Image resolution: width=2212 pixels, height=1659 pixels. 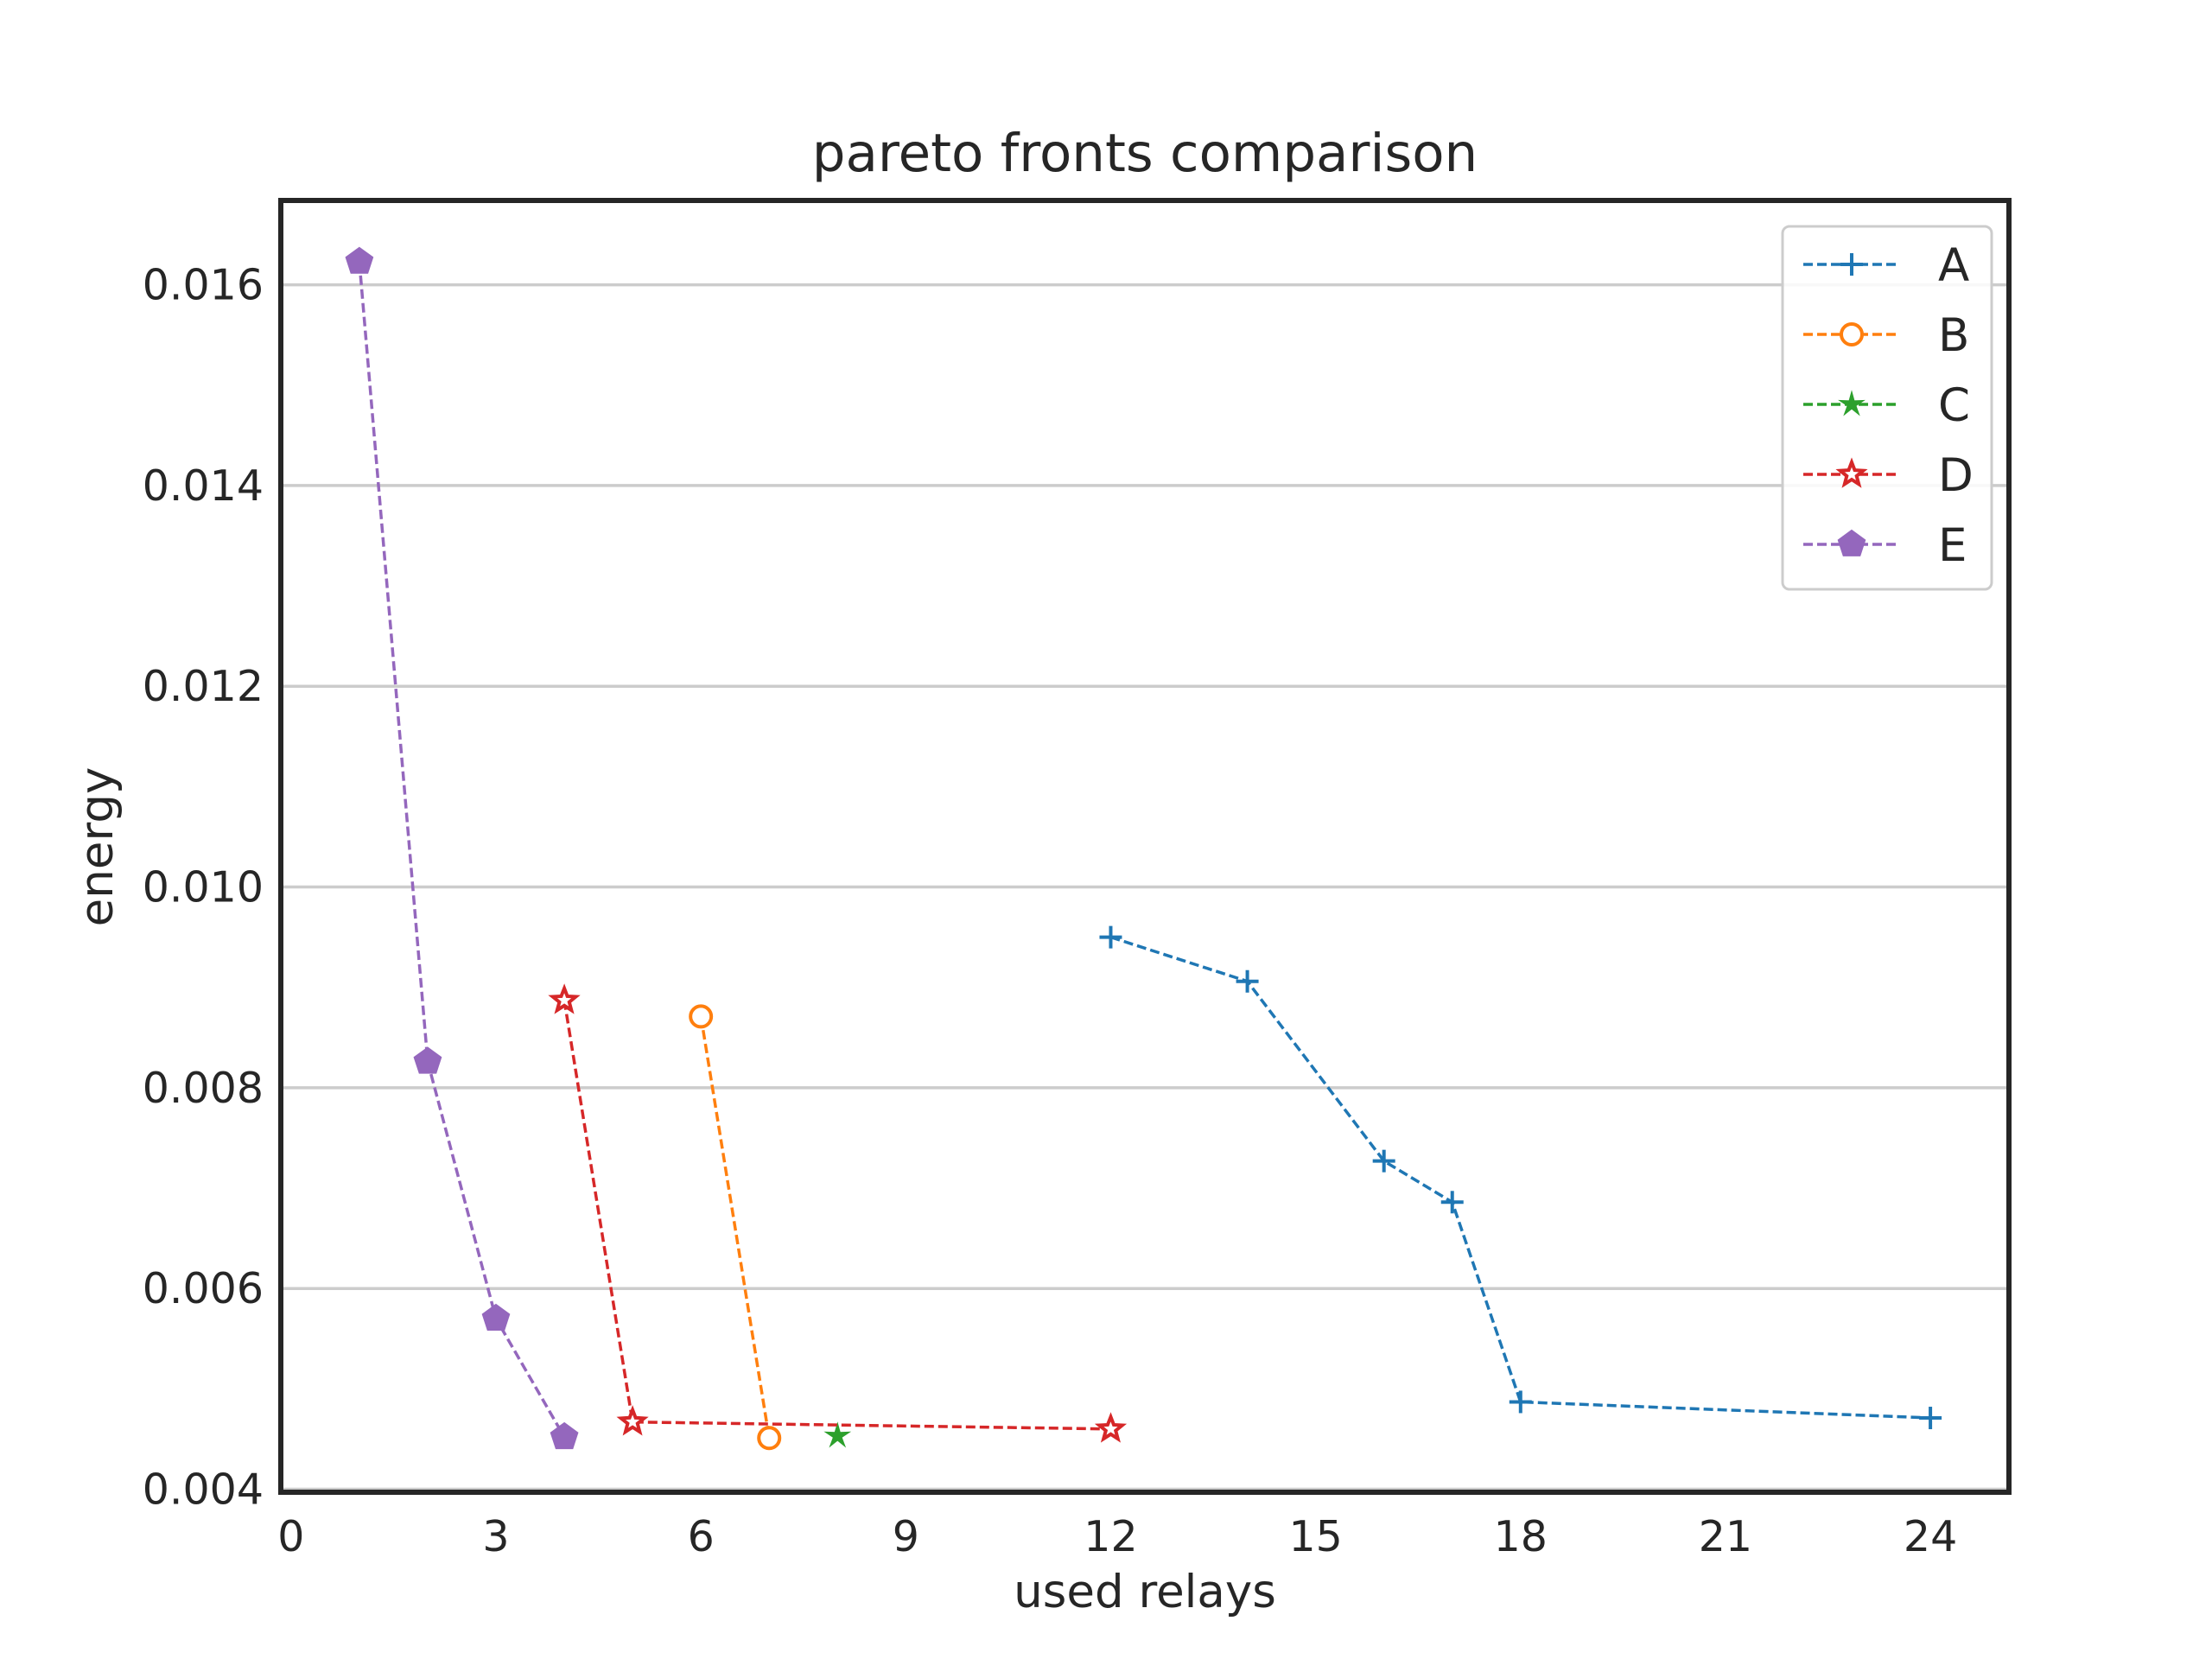 I want to click on x-tick-label: 9, so click(x=906, y=1536).